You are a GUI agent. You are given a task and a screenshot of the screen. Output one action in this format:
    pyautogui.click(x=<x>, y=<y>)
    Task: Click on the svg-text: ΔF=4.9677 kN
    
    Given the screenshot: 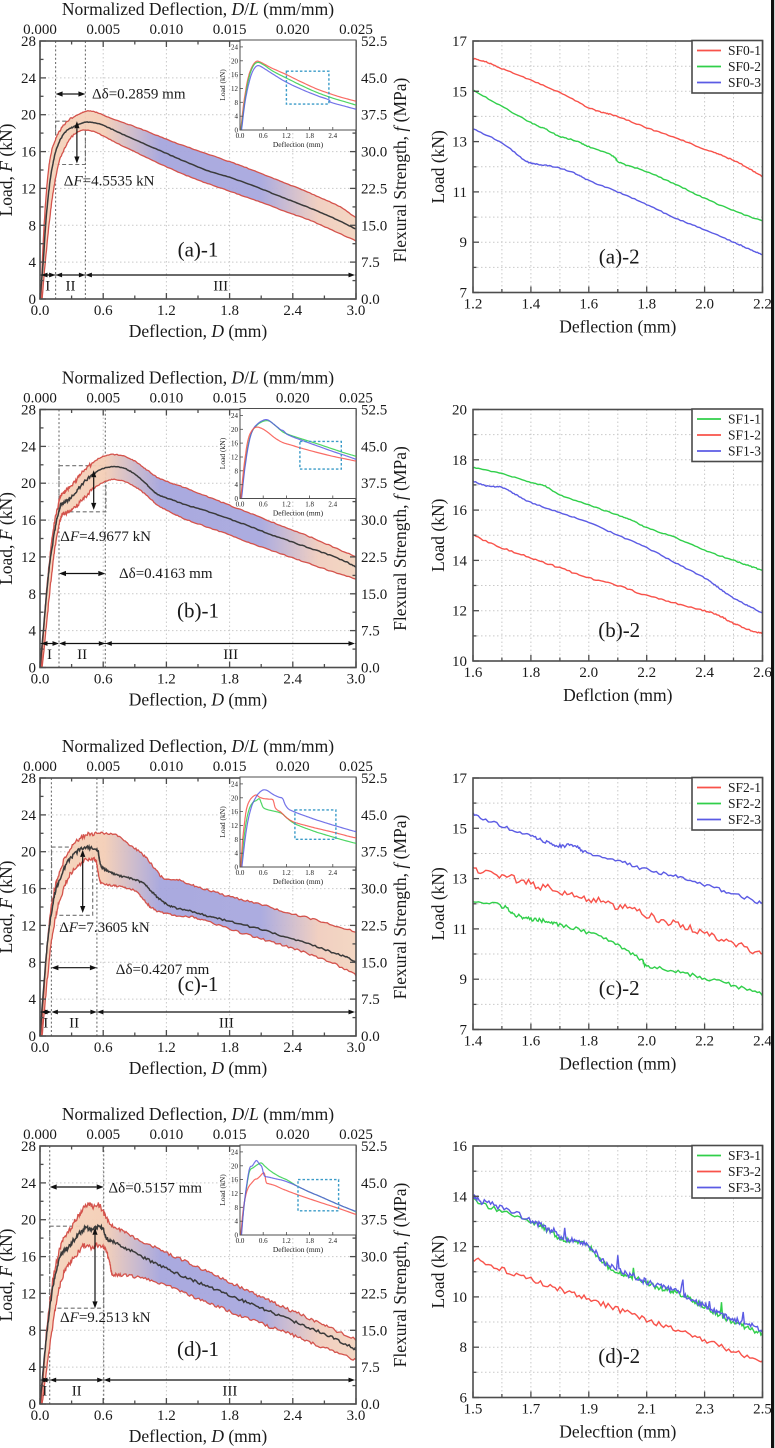 What is the action you would take?
    pyautogui.click(x=105, y=537)
    